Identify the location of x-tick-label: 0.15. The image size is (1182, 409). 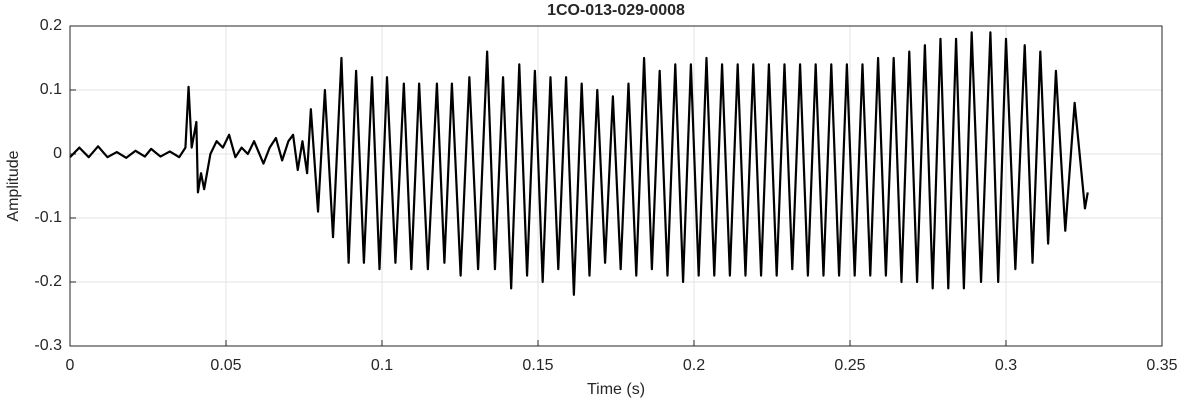
(537, 365).